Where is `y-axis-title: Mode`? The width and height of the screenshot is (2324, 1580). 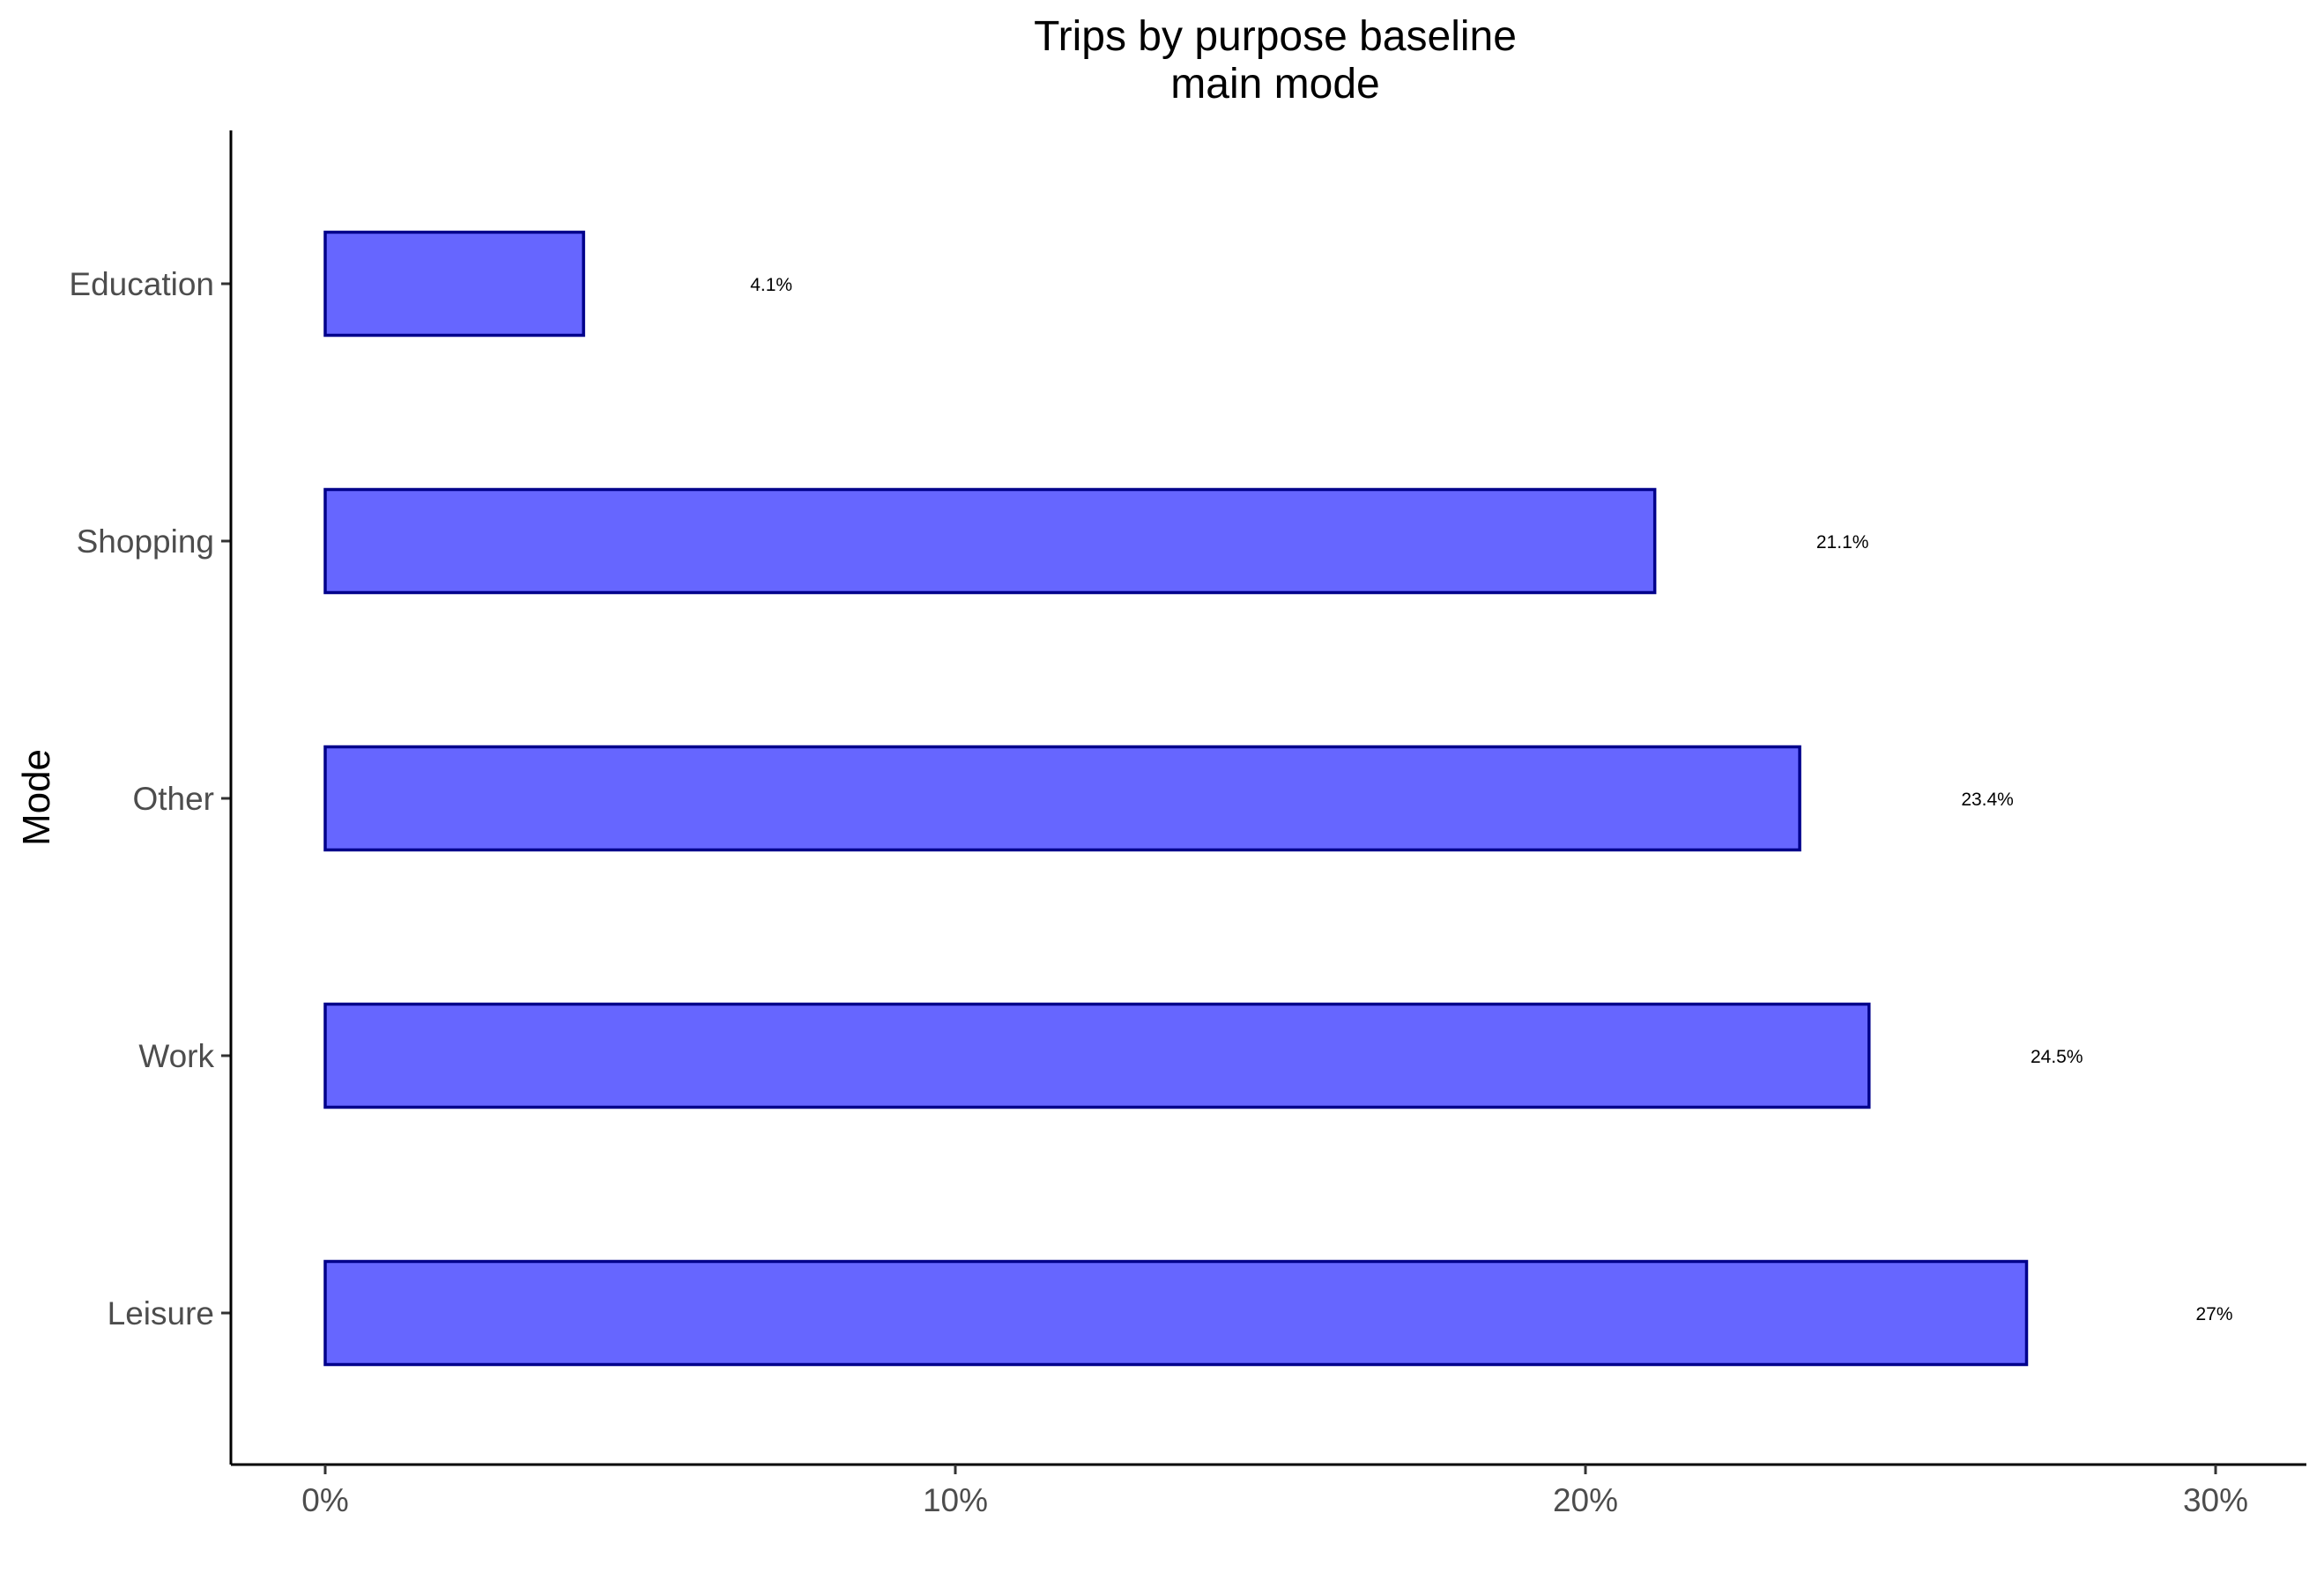 y-axis-title: Mode is located at coordinates (36, 798).